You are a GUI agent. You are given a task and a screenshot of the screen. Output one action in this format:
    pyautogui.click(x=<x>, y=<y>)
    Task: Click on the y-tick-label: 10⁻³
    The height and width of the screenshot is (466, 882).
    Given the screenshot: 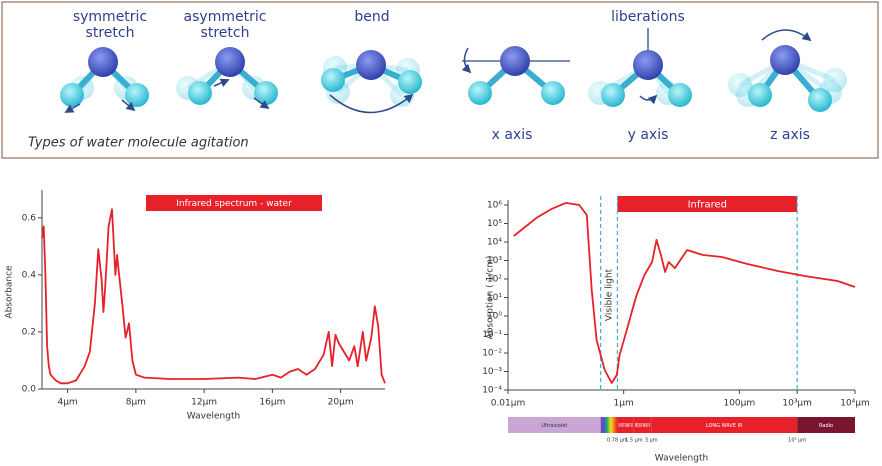 What is the action you would take?
    pyautogui.click(x=492, y=372)
    